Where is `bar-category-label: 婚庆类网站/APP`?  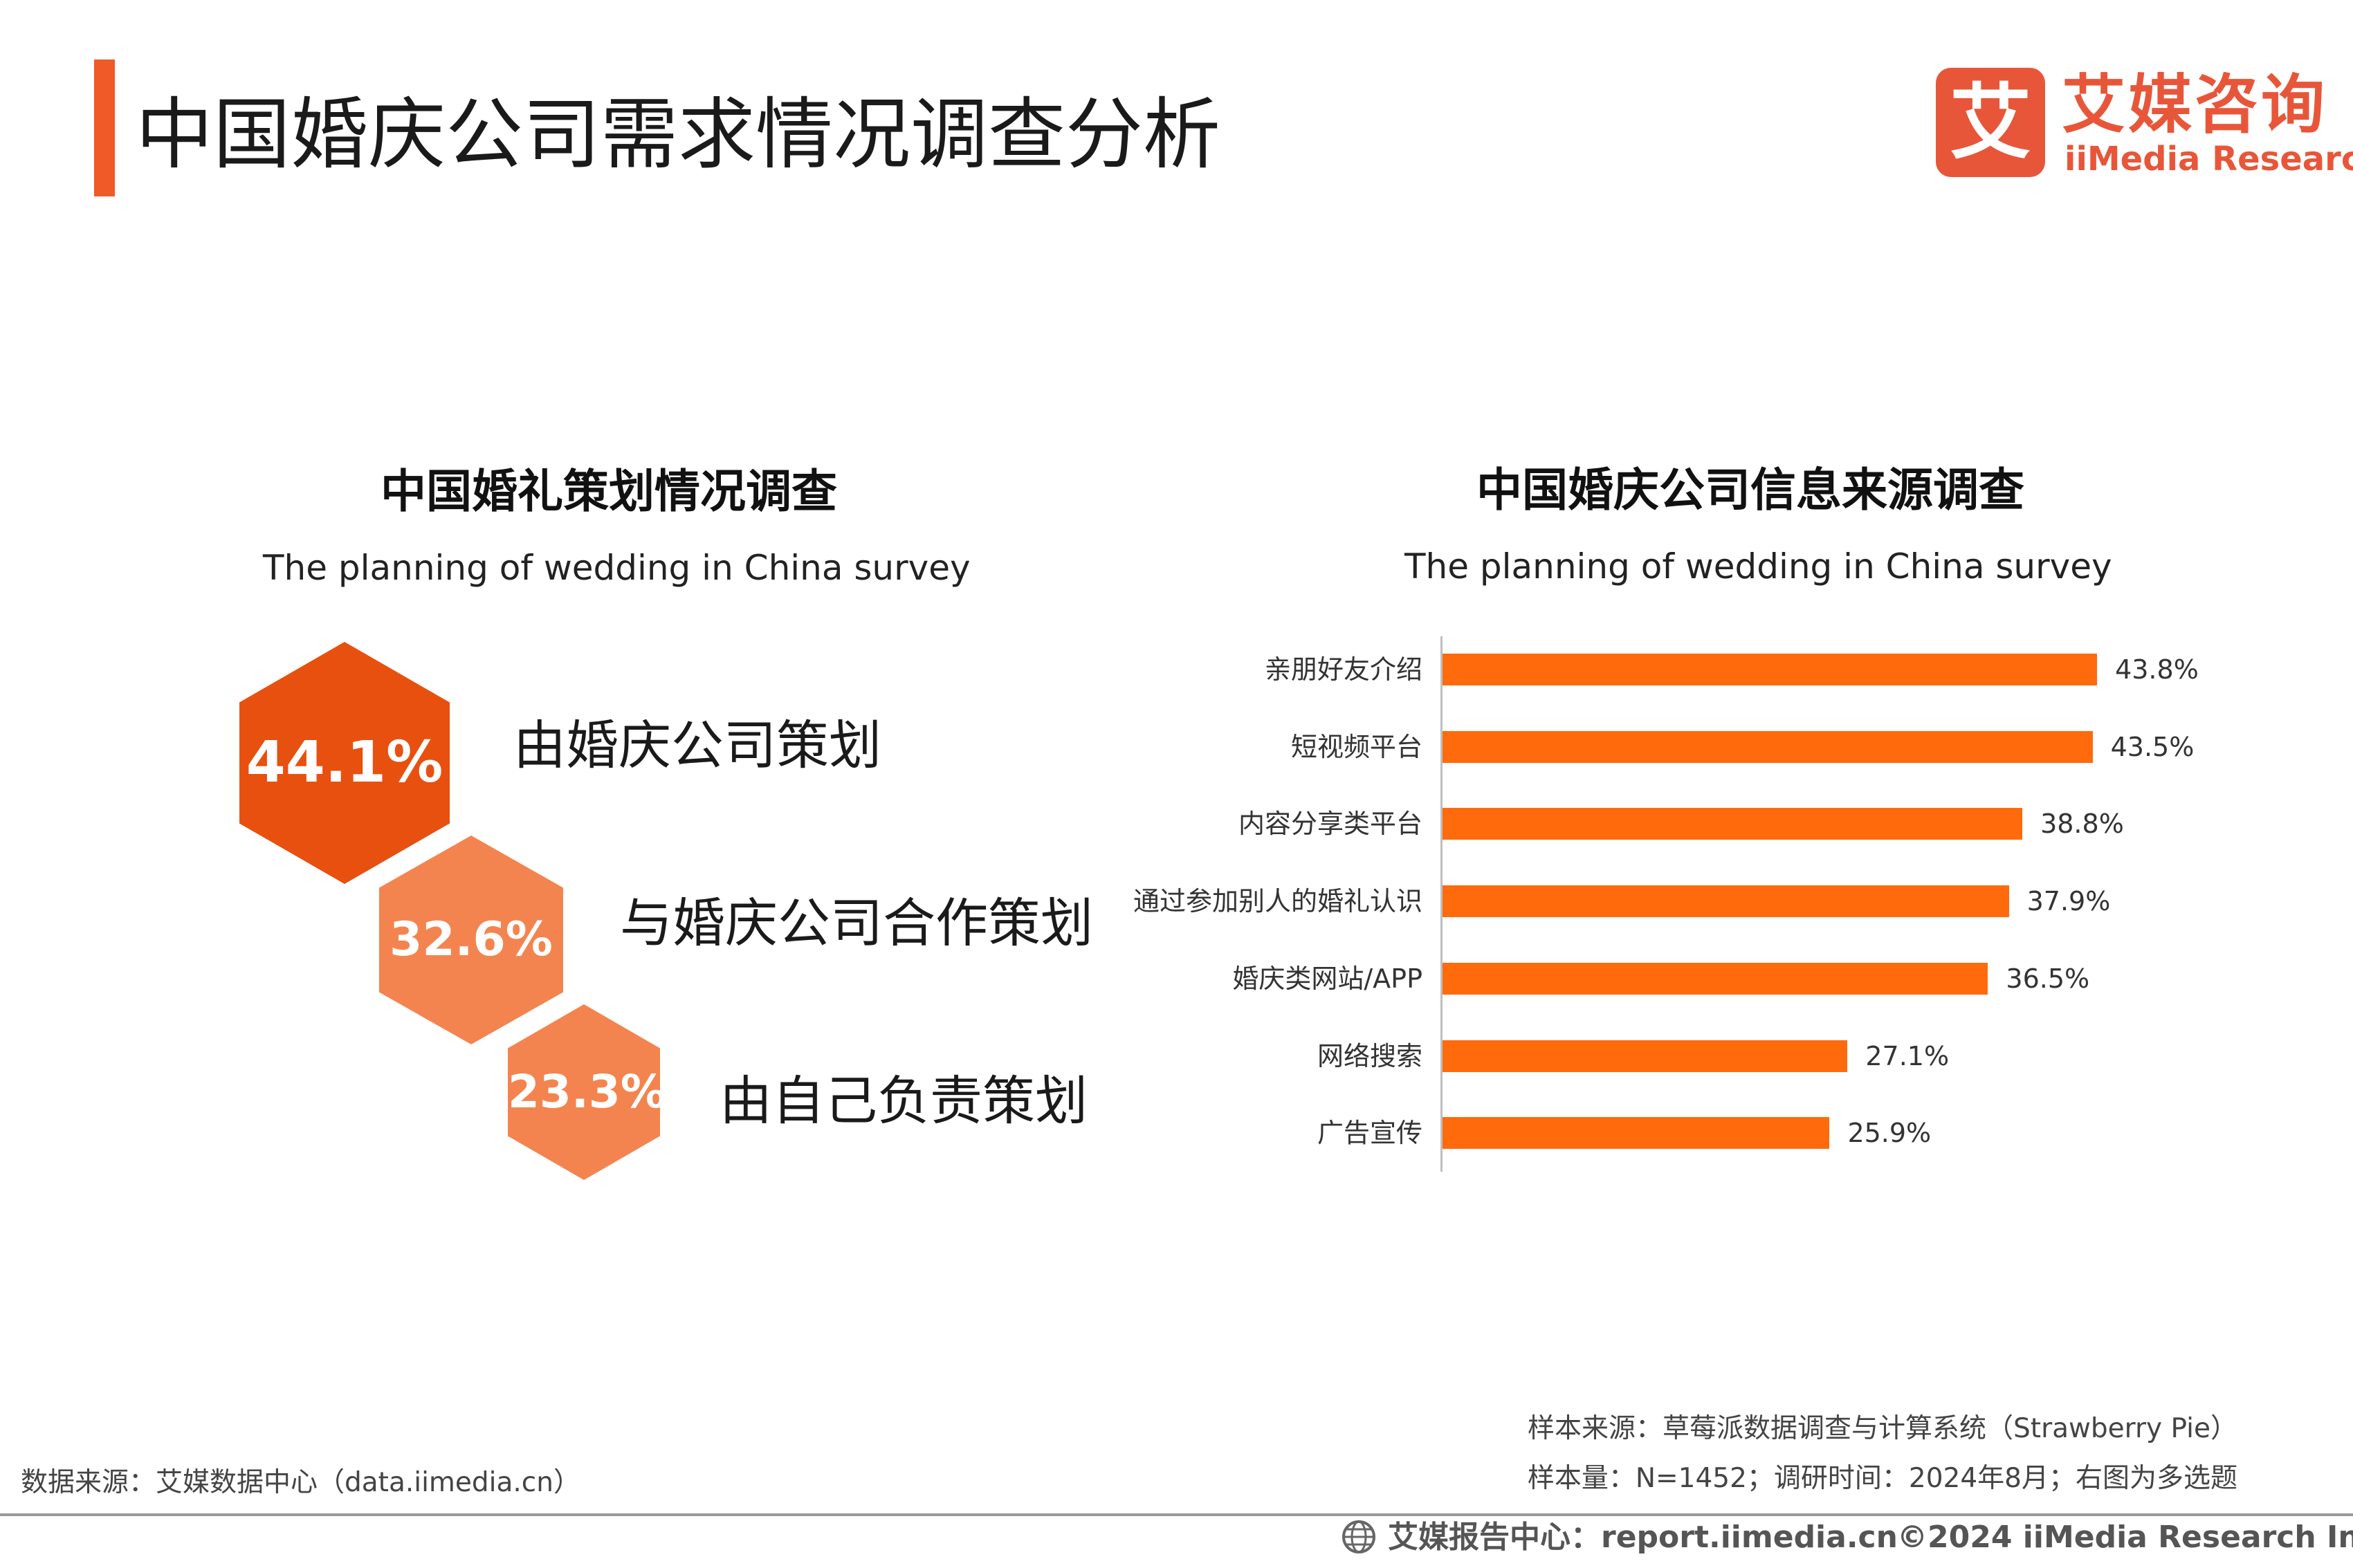
bar-category-label: 婚庆类网站/APP is located at coordinates (1327, 978).